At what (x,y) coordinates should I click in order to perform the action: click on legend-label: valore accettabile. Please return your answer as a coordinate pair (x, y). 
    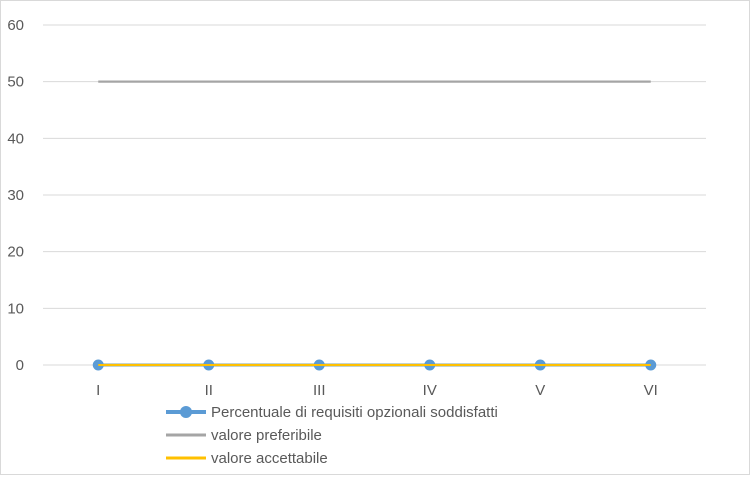
    Looking at the image, I should click on (269, 458).